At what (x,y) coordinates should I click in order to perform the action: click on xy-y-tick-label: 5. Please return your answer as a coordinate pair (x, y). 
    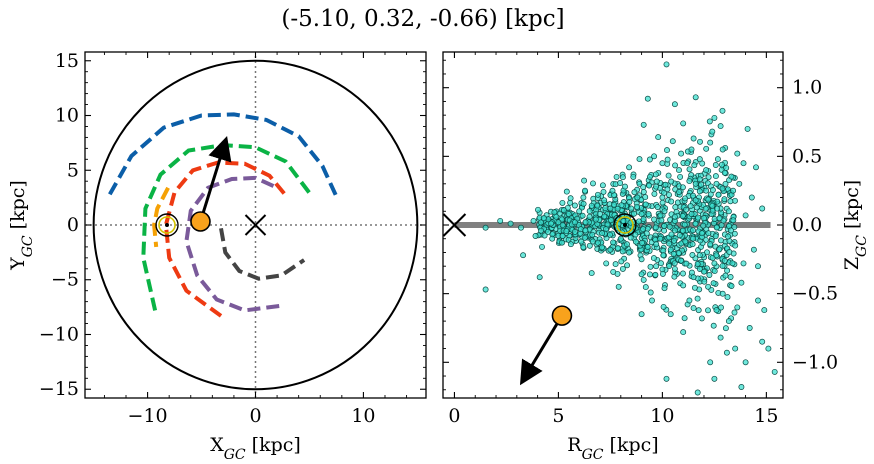
    Looking at the image, I should click on (73, 170).